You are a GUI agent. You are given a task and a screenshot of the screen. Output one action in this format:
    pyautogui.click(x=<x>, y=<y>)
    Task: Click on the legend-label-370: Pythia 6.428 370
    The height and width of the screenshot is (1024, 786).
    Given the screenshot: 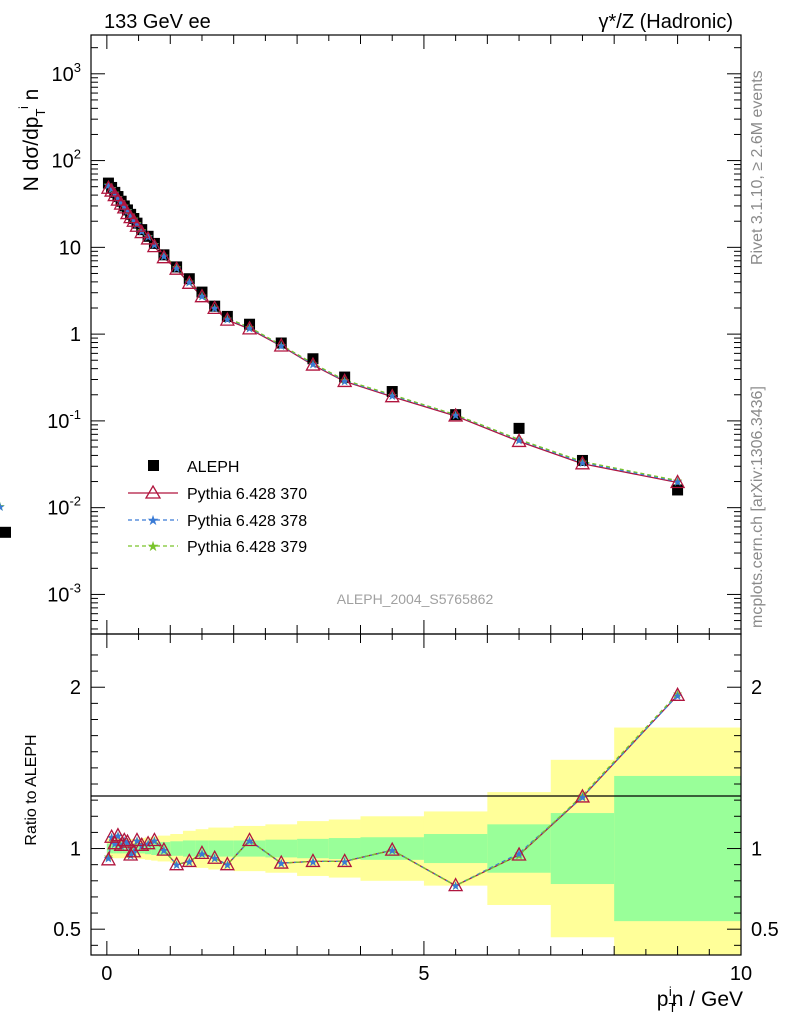 What is the action you would take?
    pyautogui.click(x=247, y=494)
    